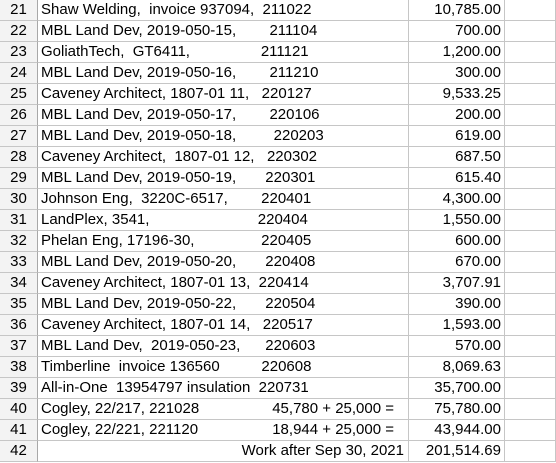 The image size is (556, 463). Describe the element at coordinates (223, 262) in the screenshot. I see `label-cell: MBL Land Dev, 2019-050-20, 220408` at that location.